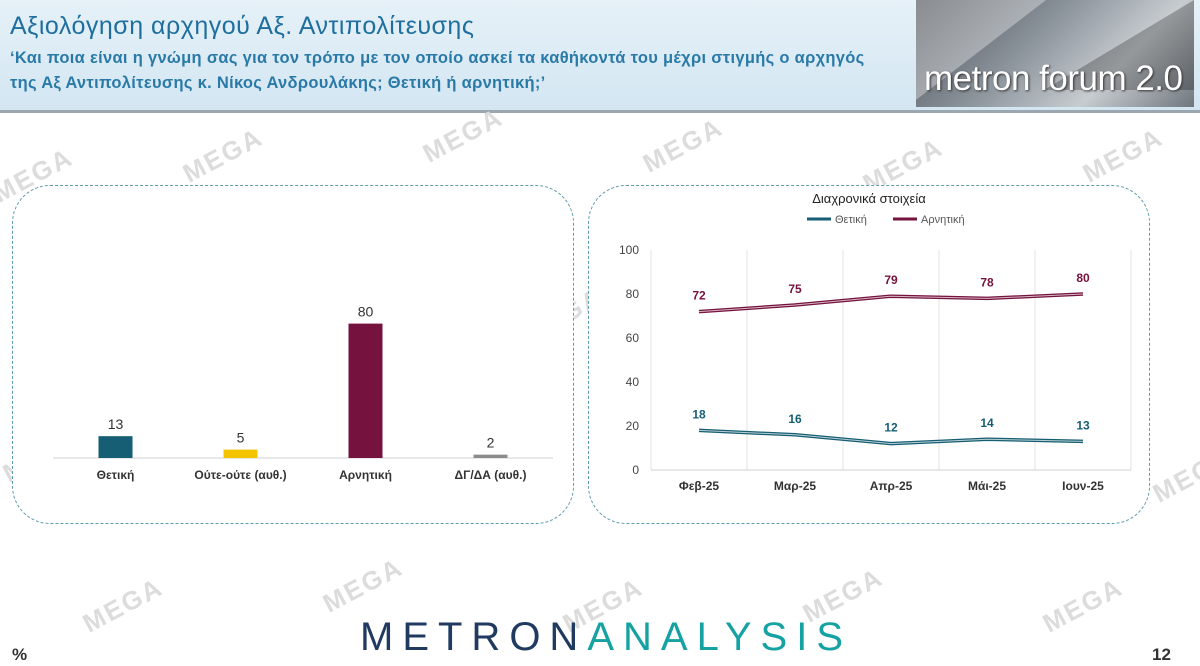  I want to click on data-label: 80, so click(1083, 278).